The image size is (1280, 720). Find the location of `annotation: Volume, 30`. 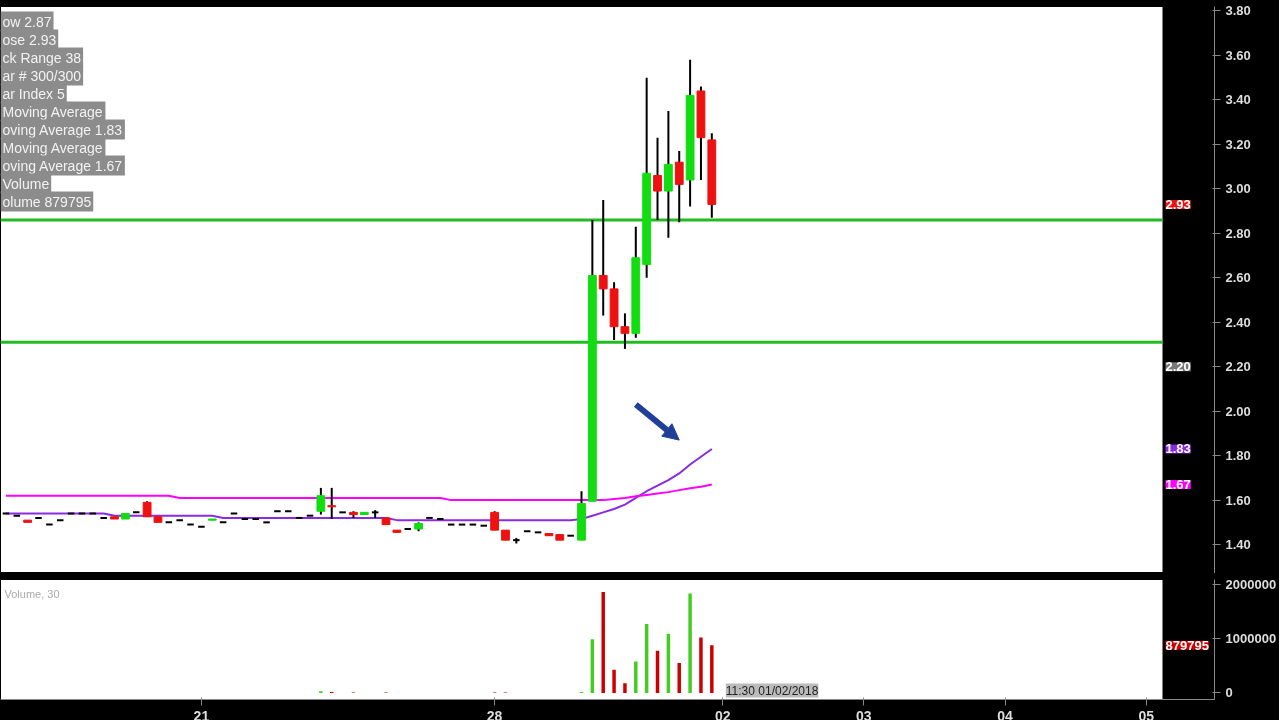

annotation: Volume, 30 is located at coordinates (32, 593).